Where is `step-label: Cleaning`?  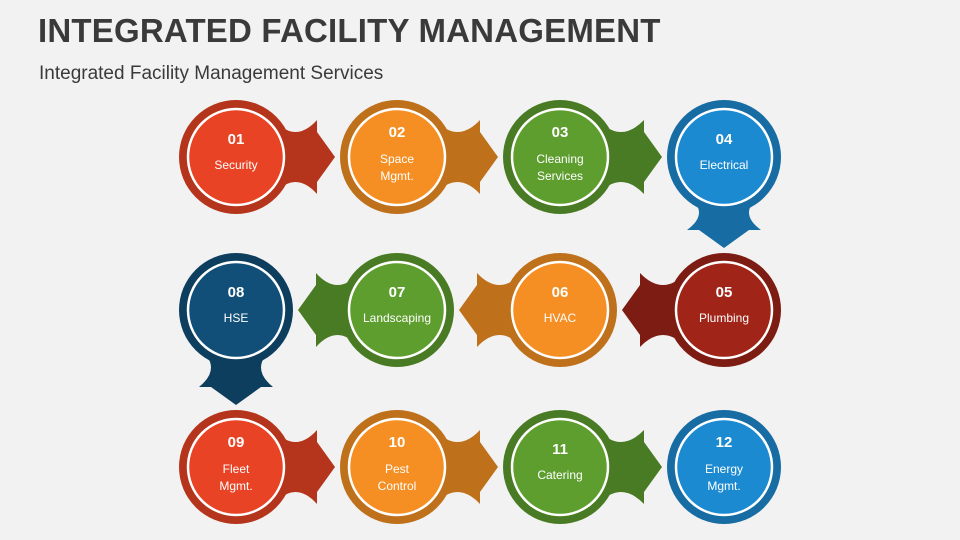
step-label: Cleaning is located at coordinates (559, 159).